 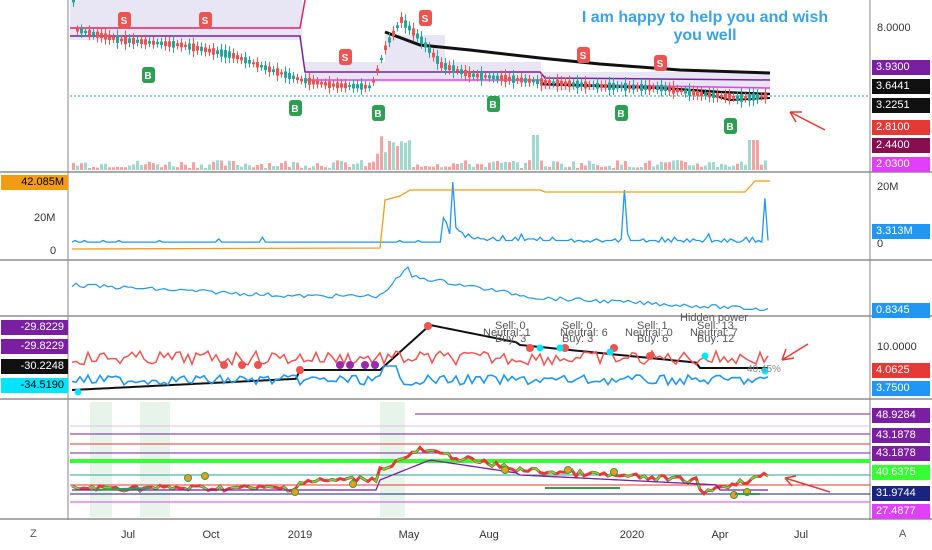 What do you see at coordinates (807, 121) in the screenshot?
I see `arrow-annotation` at bounding box center [807, 121].